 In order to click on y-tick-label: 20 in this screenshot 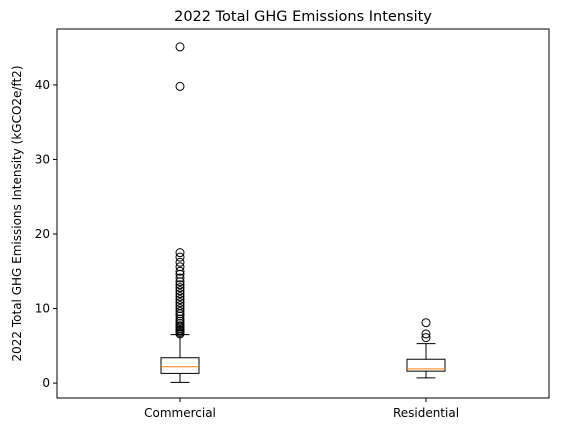, I will do `click(42, 234)`.